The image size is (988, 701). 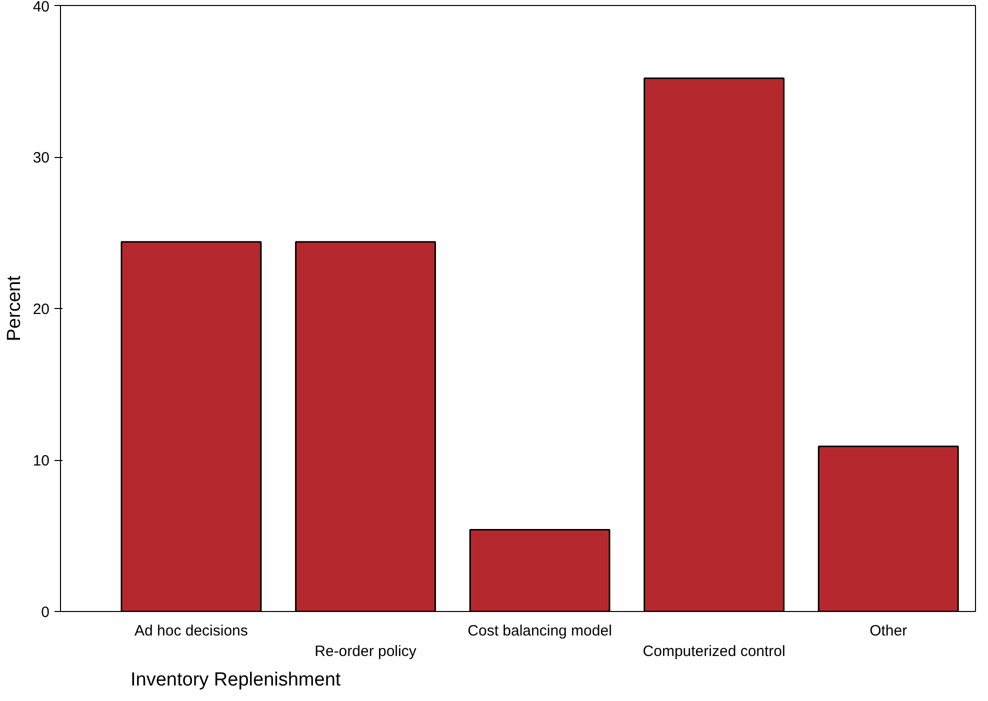 I want to click on y-tick-label: 30, so click(x=41, y=158).